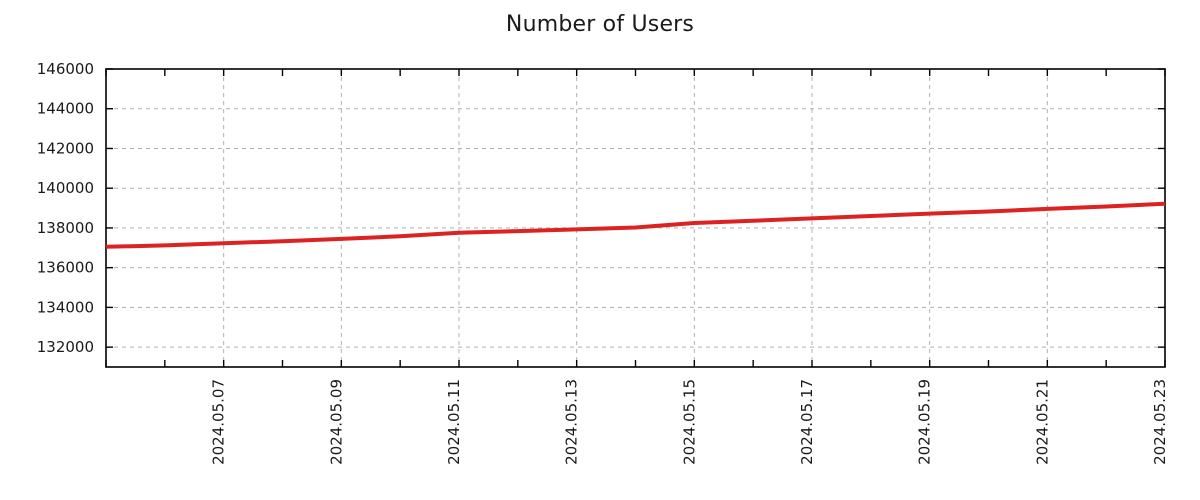 This screenshot has height=500, width=1200. I want to click on x-axis-tick-label: 2024.05.19, so click(925, 422).